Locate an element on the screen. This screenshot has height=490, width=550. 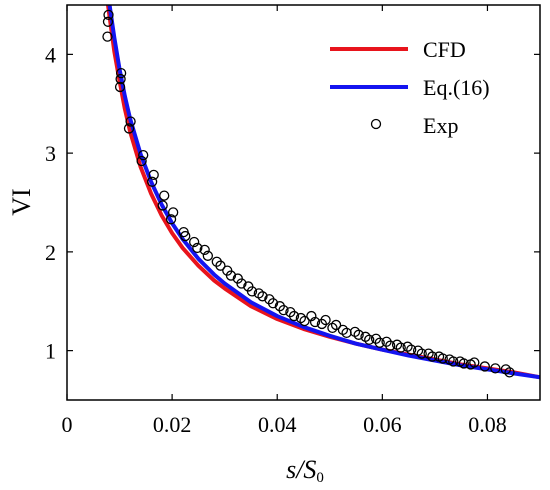
x-tick-label: 0.06 is located at coordinates (382, 424).